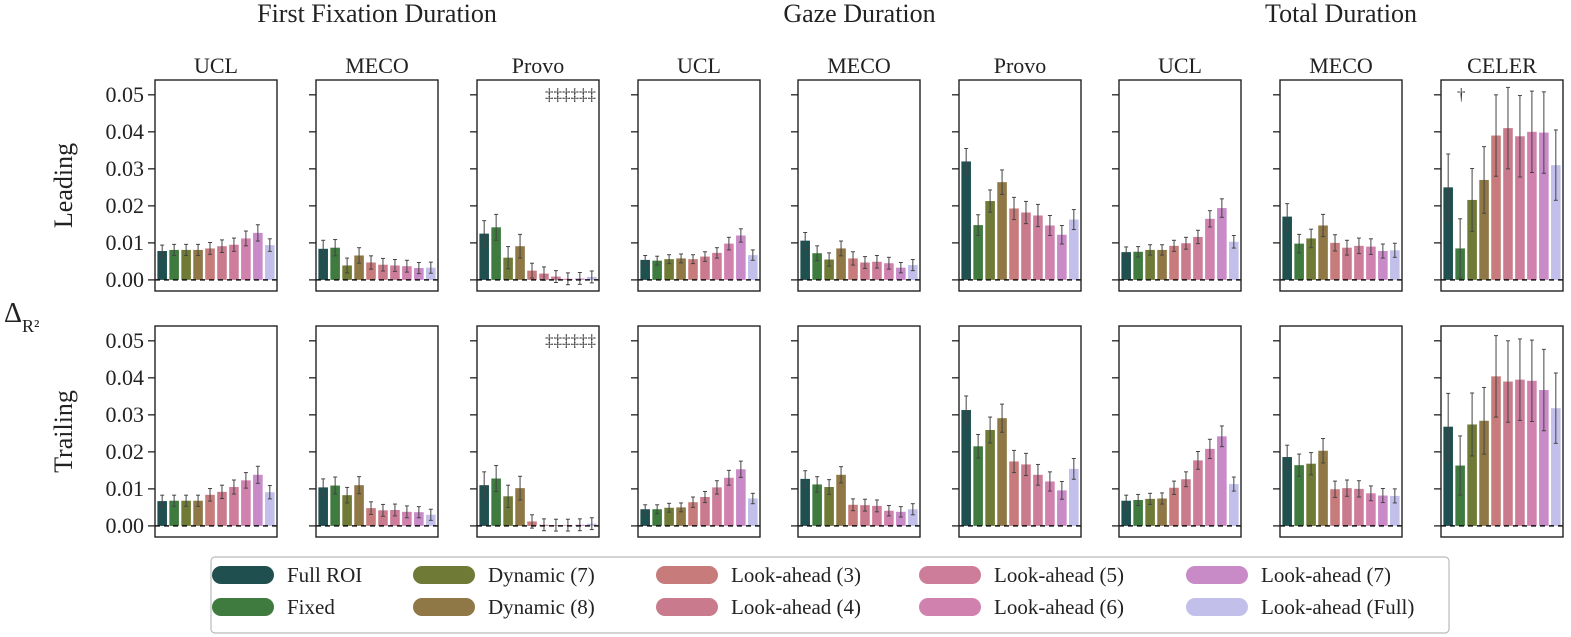 This screenshot has width=1571, height=637. Describe the element at coordinates (63, 431) in the screenshot. I see `row-label: Trailing` at that location.